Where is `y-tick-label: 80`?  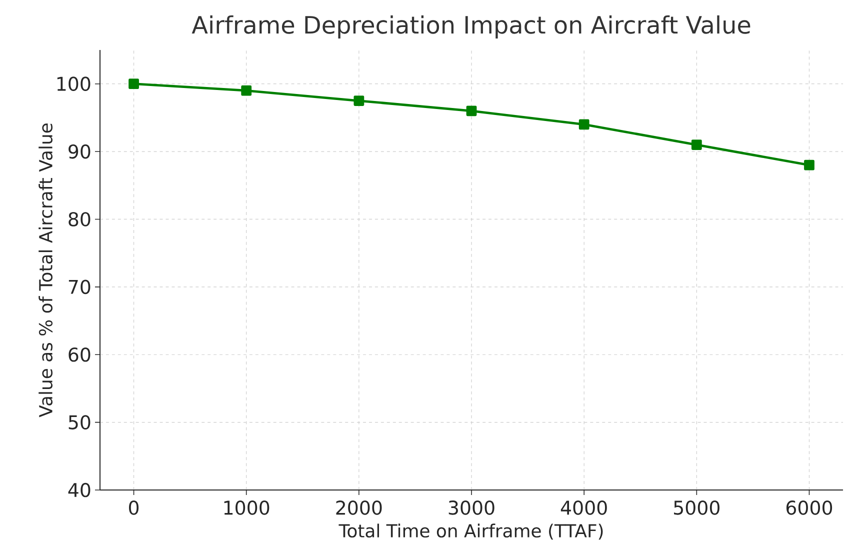 y-tick-label: 80 is located at coordinates (79, 219).